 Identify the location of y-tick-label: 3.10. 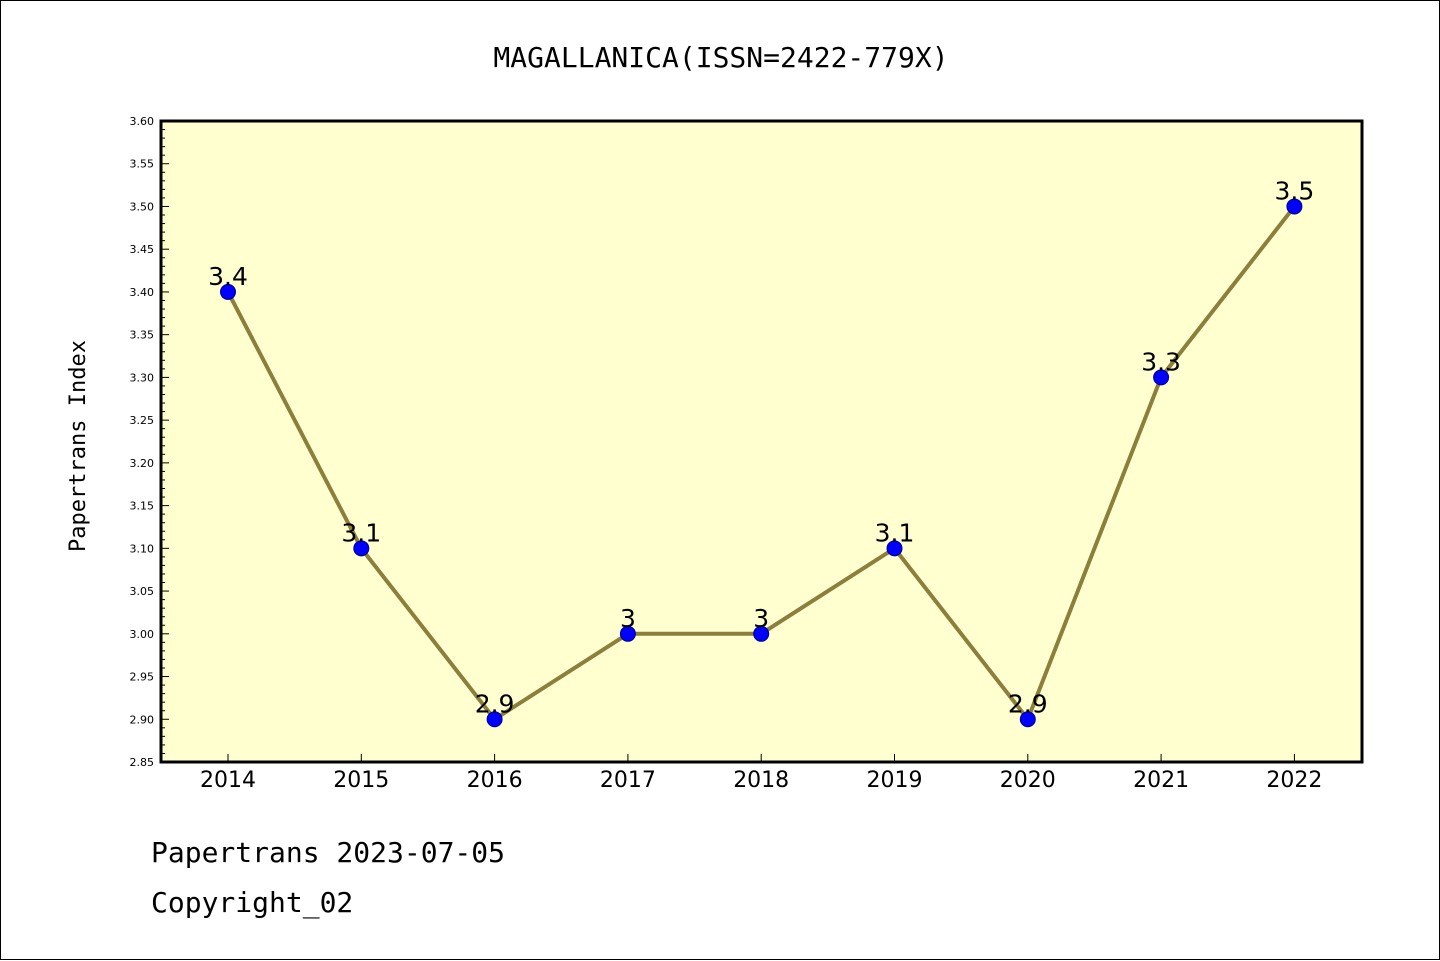
(142, 548).